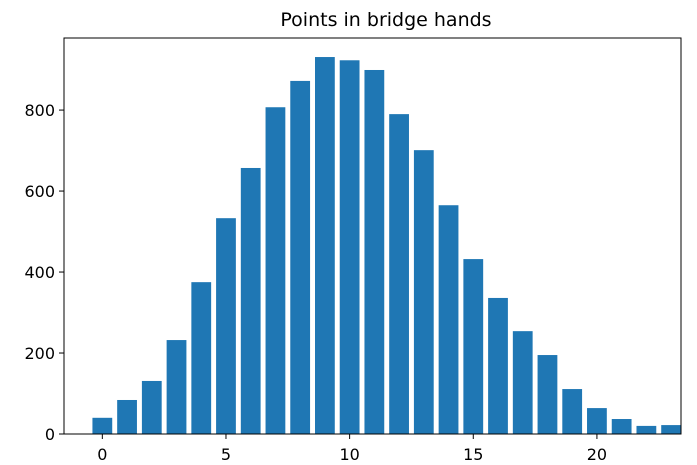  I want to click on chart-title: Points in bridge hands, so click(385, 20).